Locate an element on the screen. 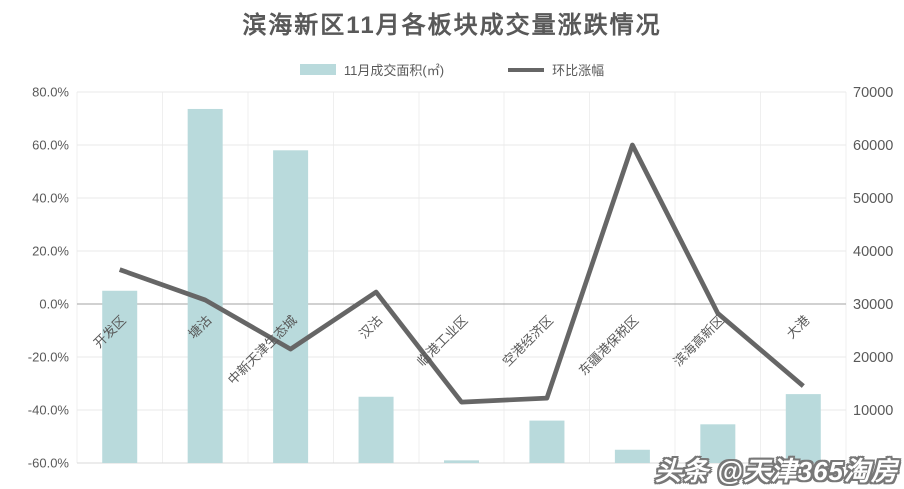 This screenshot has height=489, width=904. right-axis-tick-label: 20000 is located at coordinates (873, 358).